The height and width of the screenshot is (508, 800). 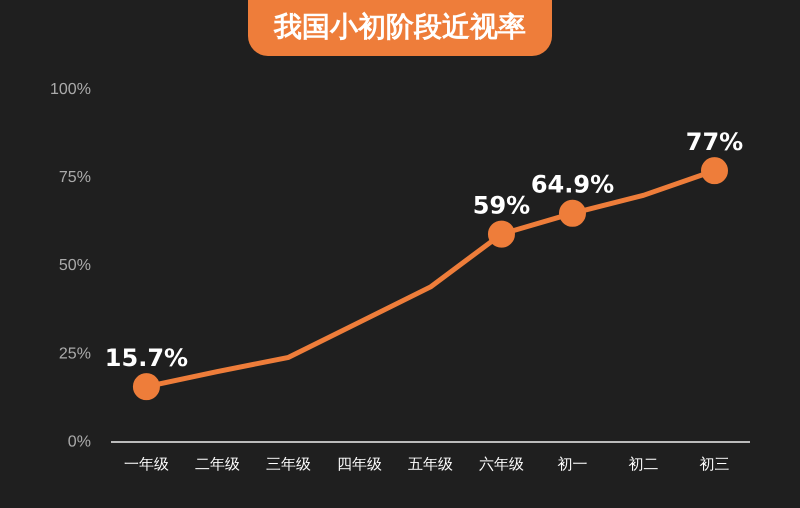 What do you see at coordinates (501, 463) in the screenshot?
I see `x-tick-label: 六年级` at bounding box center [501, 463].